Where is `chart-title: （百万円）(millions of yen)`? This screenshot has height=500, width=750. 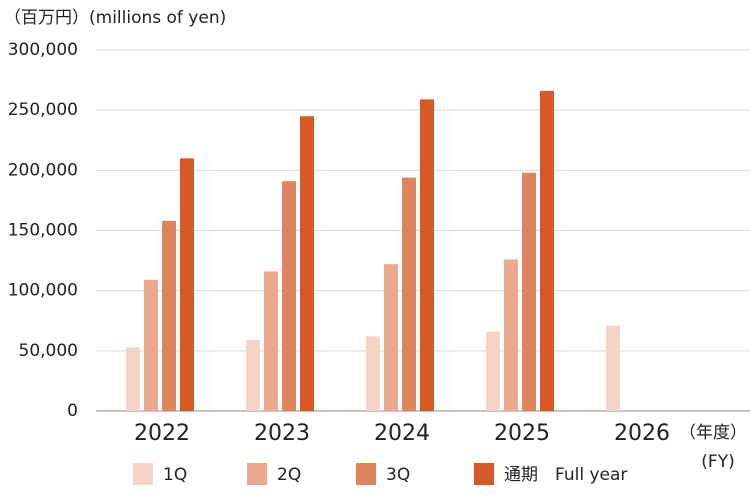
chart-title: （百万円）(millions of yen) is located at coordinates (115, 18).